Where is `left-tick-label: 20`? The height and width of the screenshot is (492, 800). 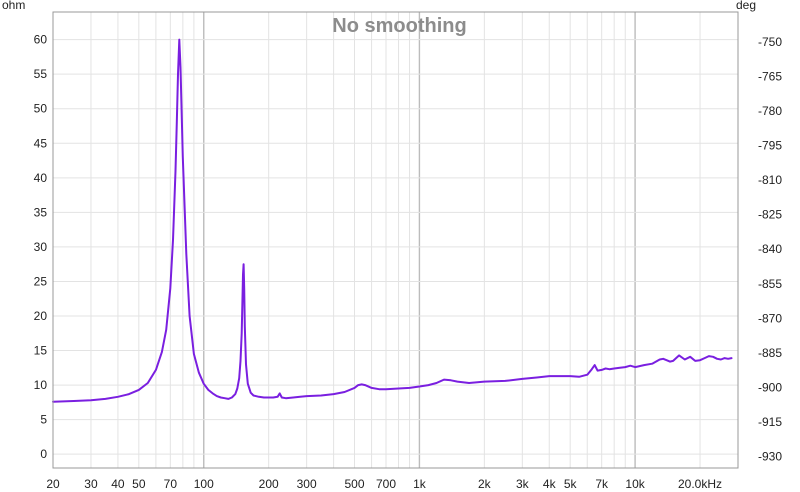 left-tick-label: 20 is located at coordinates (41, 316).